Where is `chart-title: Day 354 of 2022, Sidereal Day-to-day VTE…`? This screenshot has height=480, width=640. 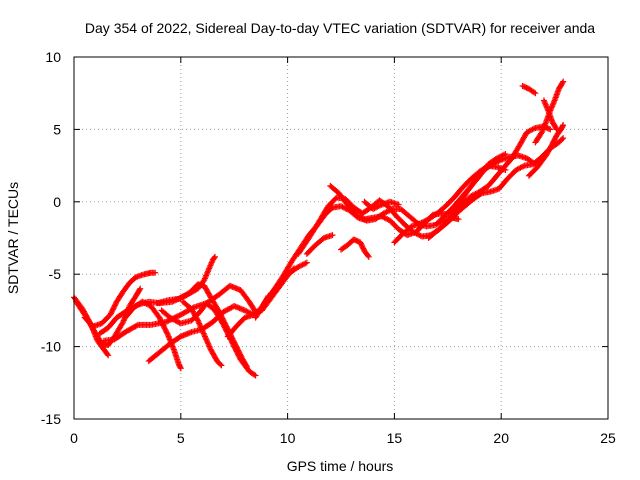
chart-title: Day 354 of 2022, Sidereal Day-to-day VTE… is located at coordinates (340, 28).